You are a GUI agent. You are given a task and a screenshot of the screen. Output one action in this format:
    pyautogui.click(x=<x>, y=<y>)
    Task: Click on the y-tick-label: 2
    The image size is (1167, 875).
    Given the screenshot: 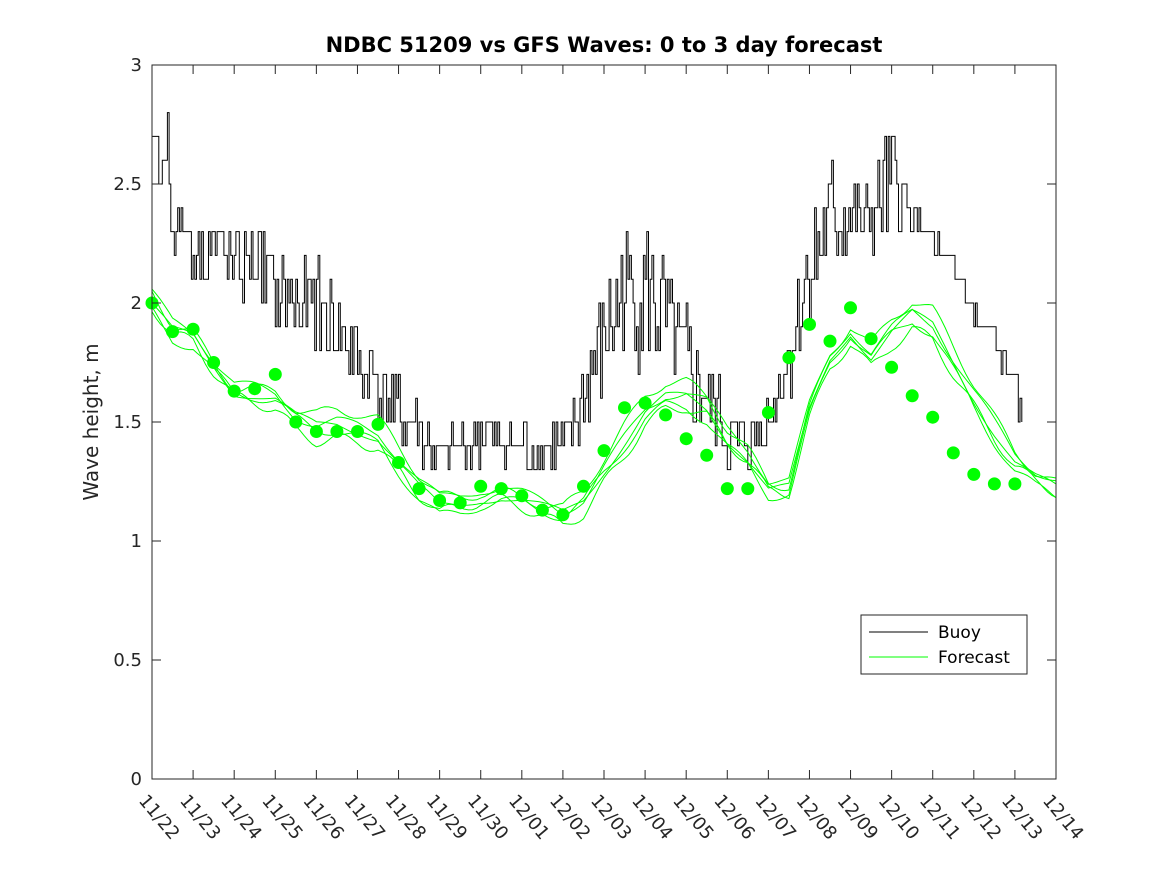 What is the action you would take?
    pyautogui.click(x=136, y=303)
    